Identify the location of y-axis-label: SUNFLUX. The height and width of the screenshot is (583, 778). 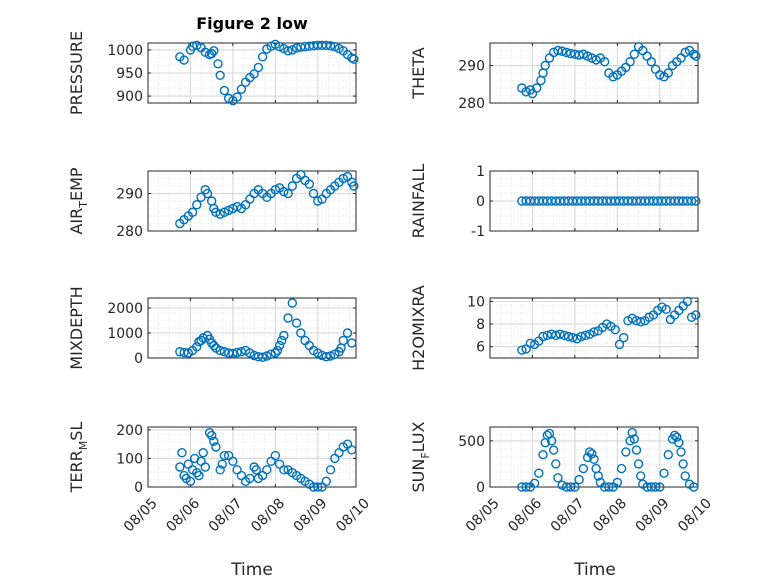
(420, 456).